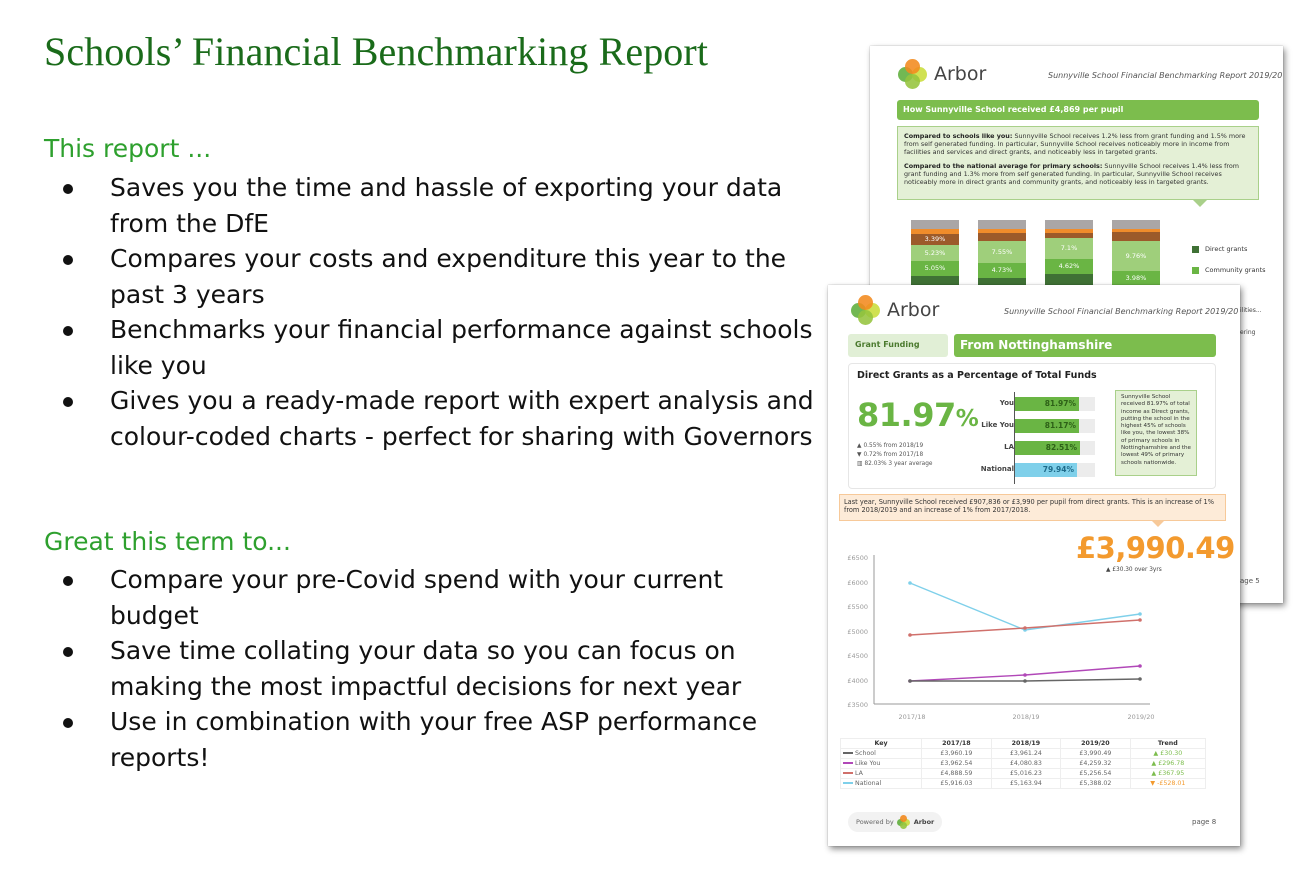  Describe the element at coordinates (1134, 570) in the screenshot. I see `three-year-change: ▲ £30.30 over 3yrs` at that location.